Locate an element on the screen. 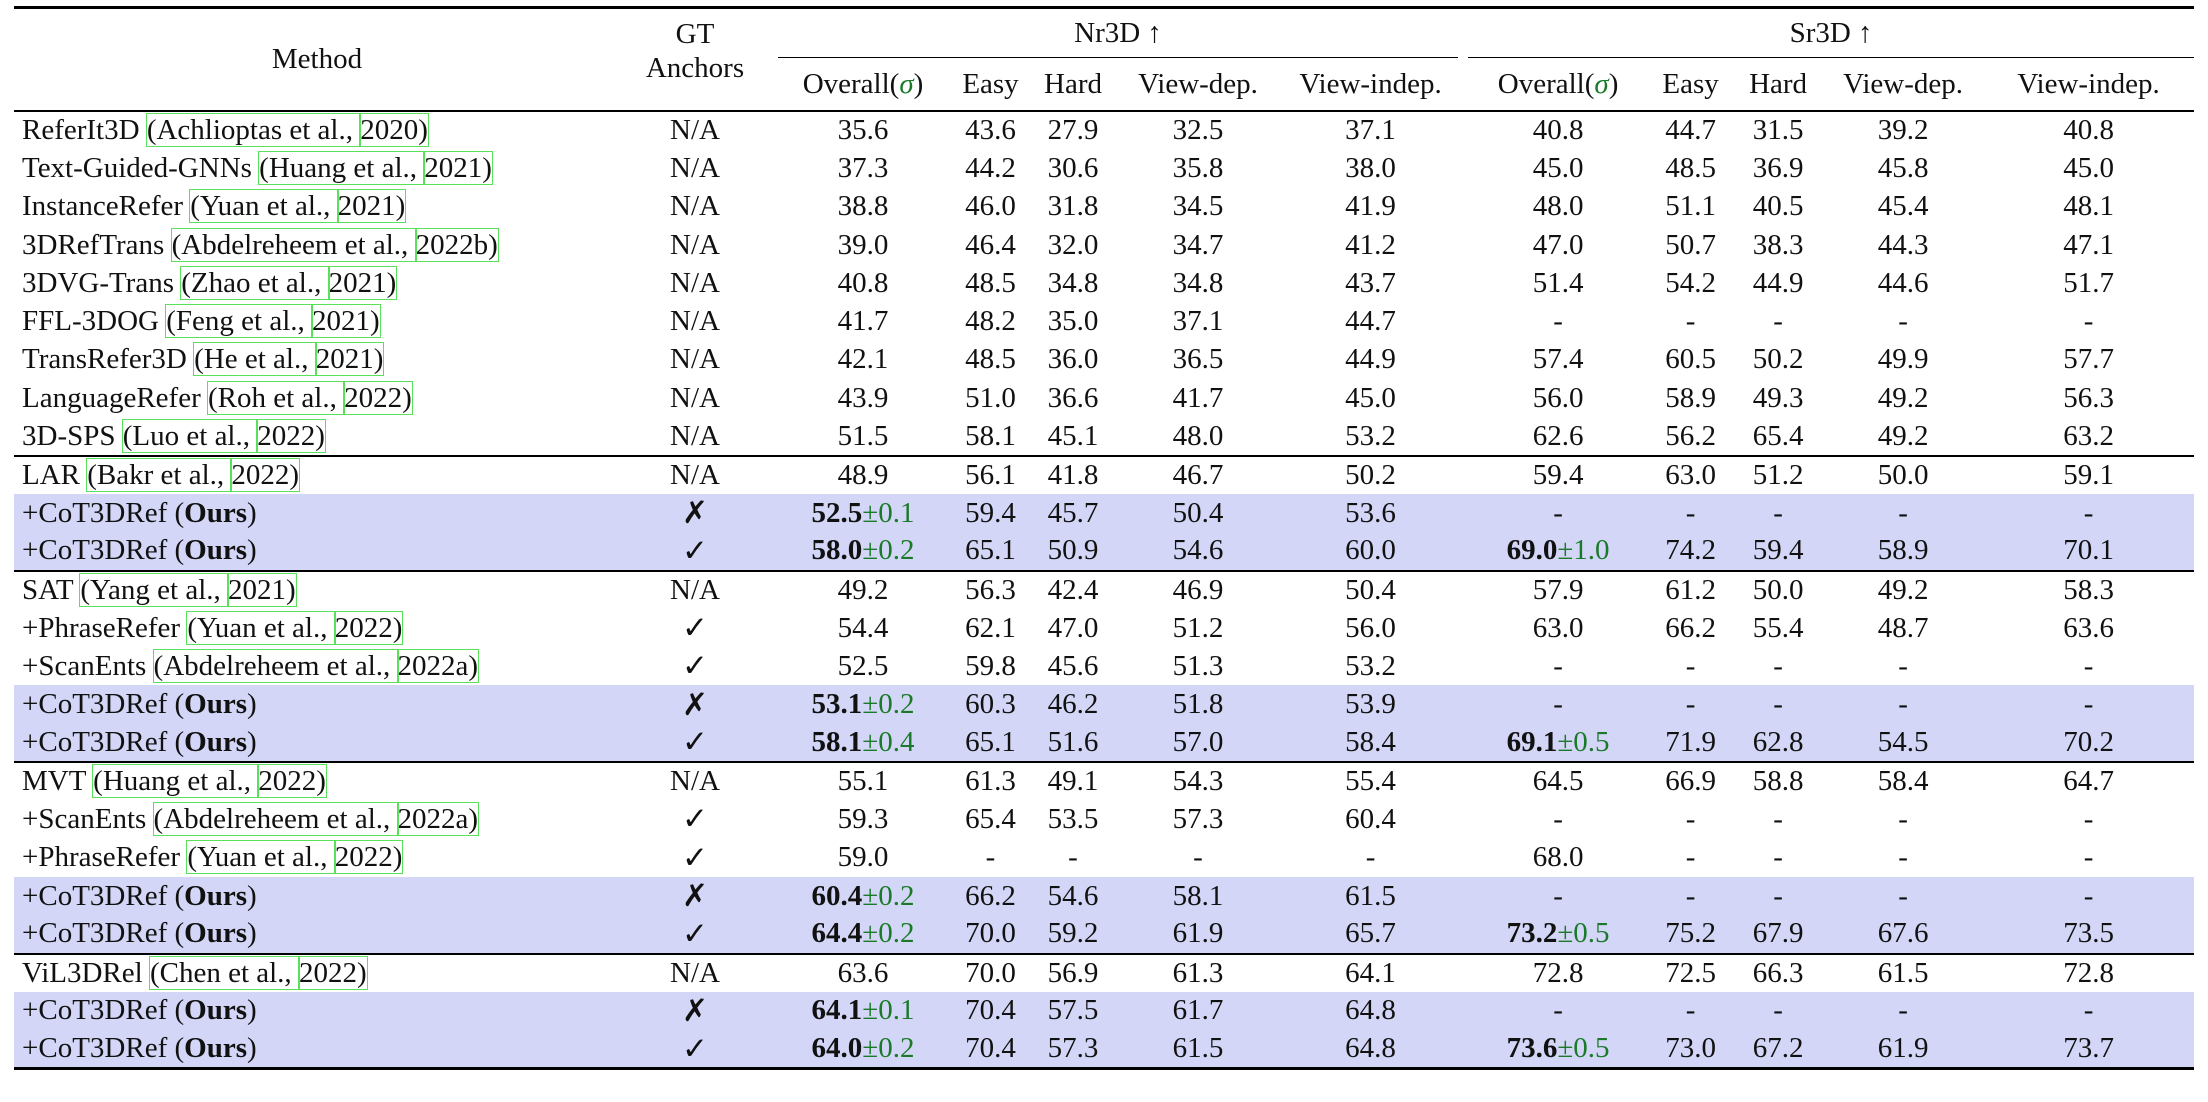 This screenshot has width=2208, height=1102. nr3d-hard-cell: 27.9 is located at coordinates (1073, 130).